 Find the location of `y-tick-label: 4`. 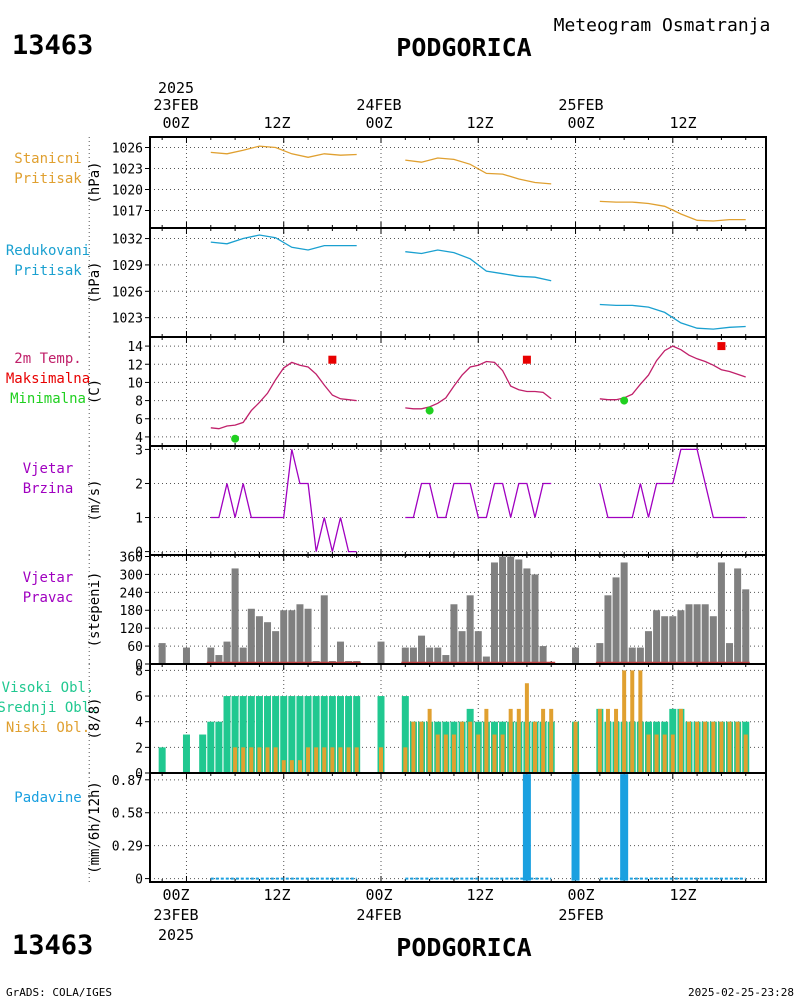

y-tick-label: 4 is located at coordinates (139, 438).